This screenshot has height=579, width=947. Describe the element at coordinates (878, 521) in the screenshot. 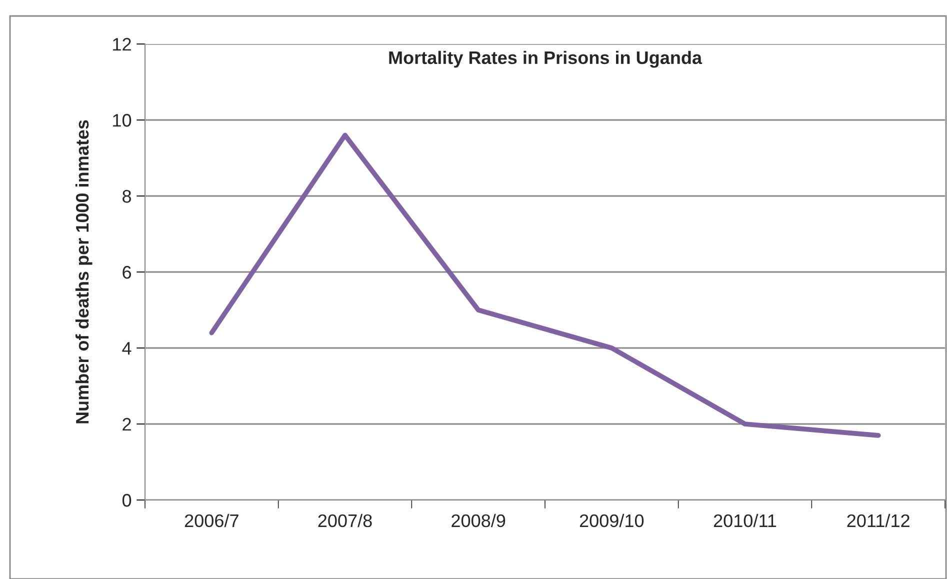

I see `x-tick-label: 2011/12` at that location.